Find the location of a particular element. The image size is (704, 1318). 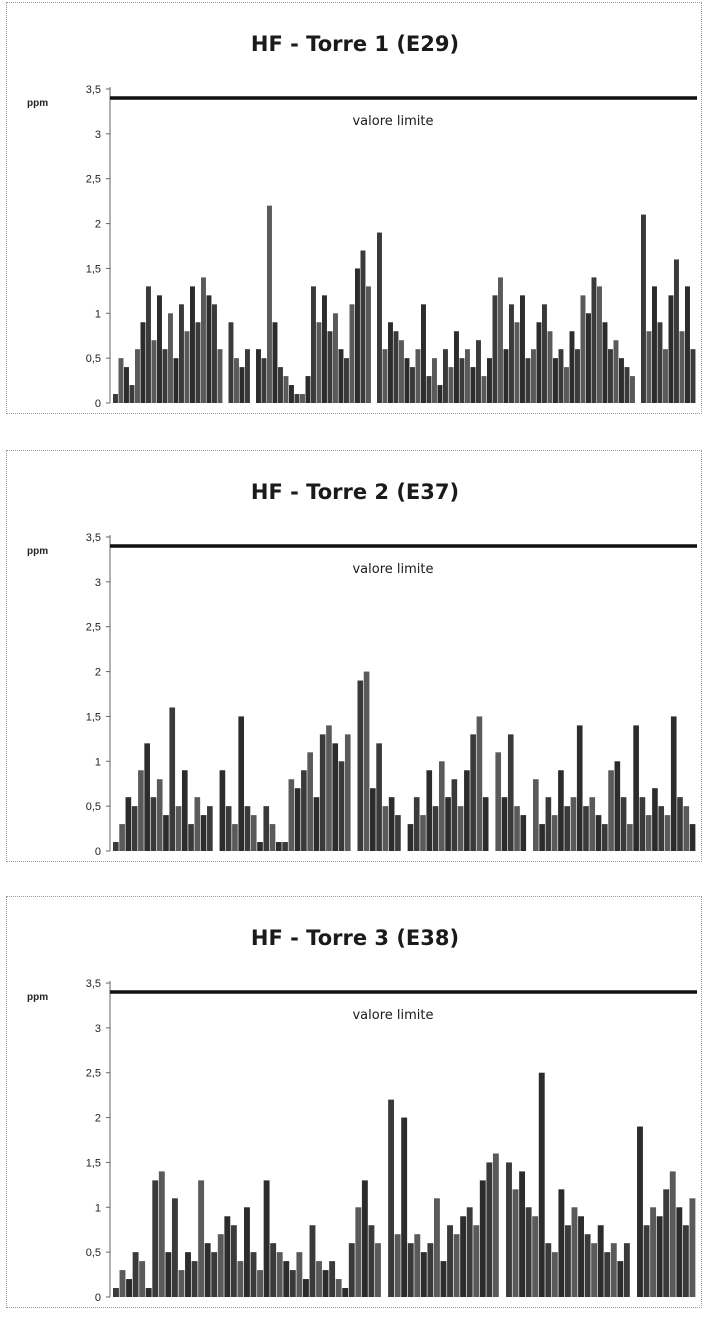

chart-title: HF - Torre 2 (E37) is located at coordinates (355, 492).